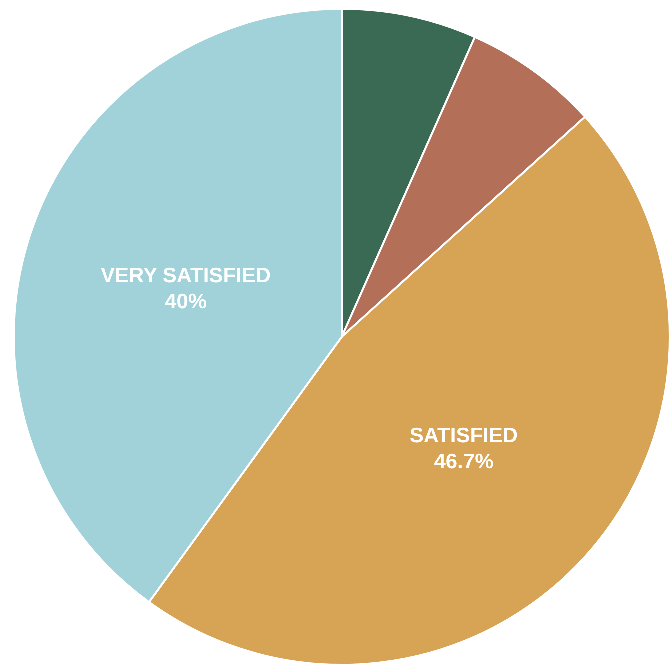  I want to click on data-label: 46.7%, so click(464, 462).